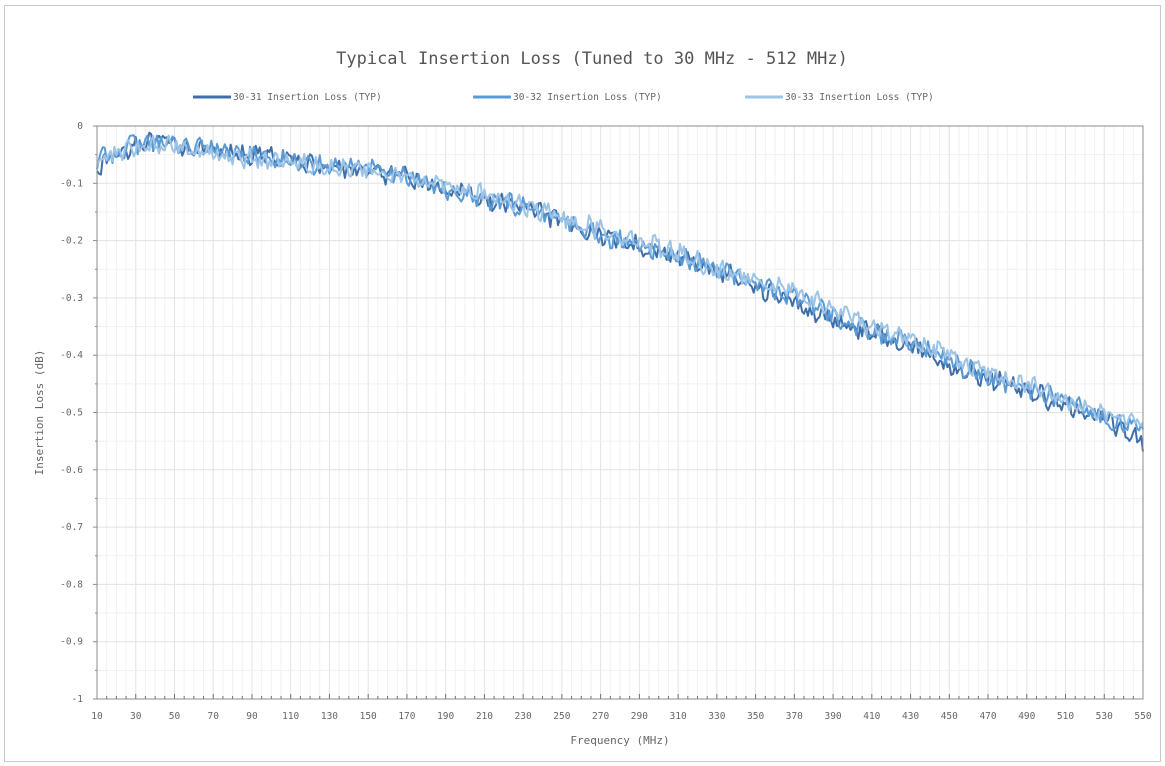 The image size is (1165, 766). Describe the element at coordinates (910, 716) in the screenshot. I see `x-tick-label: 430` at that location.